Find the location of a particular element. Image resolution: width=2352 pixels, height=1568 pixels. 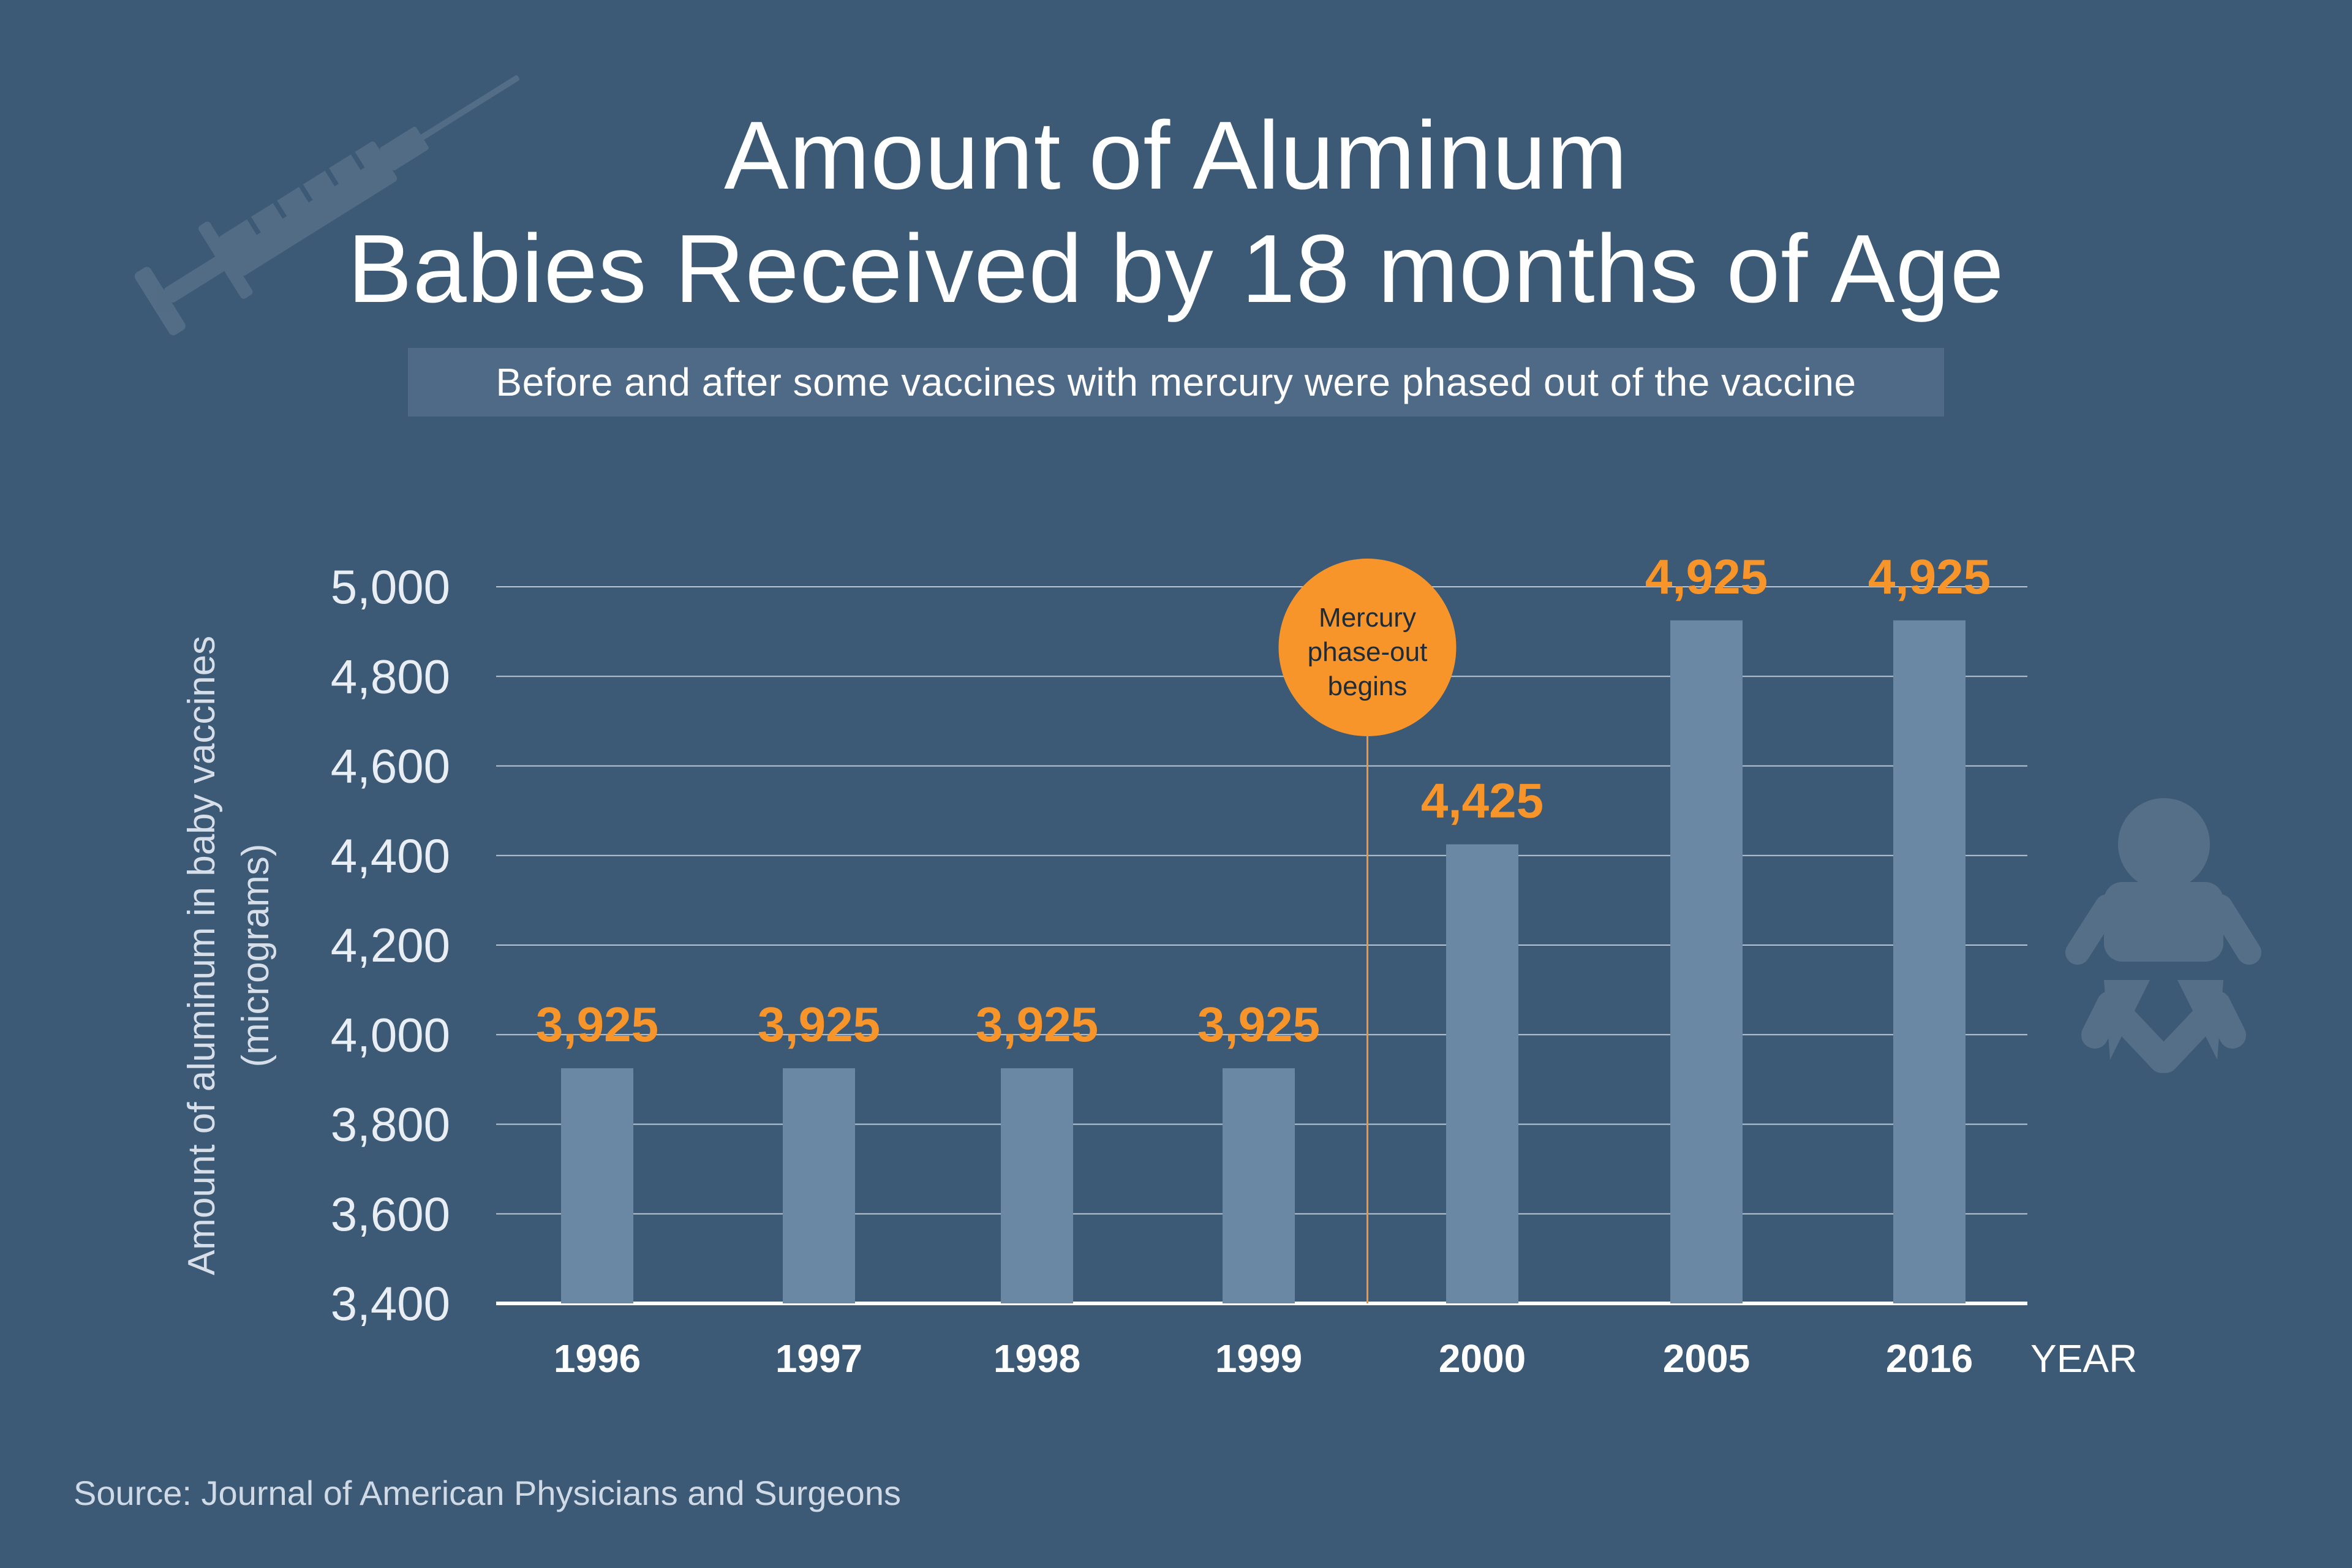

y-axis-title: Amount of aluminum in baby vaccines is located at coordinates (202, 956).